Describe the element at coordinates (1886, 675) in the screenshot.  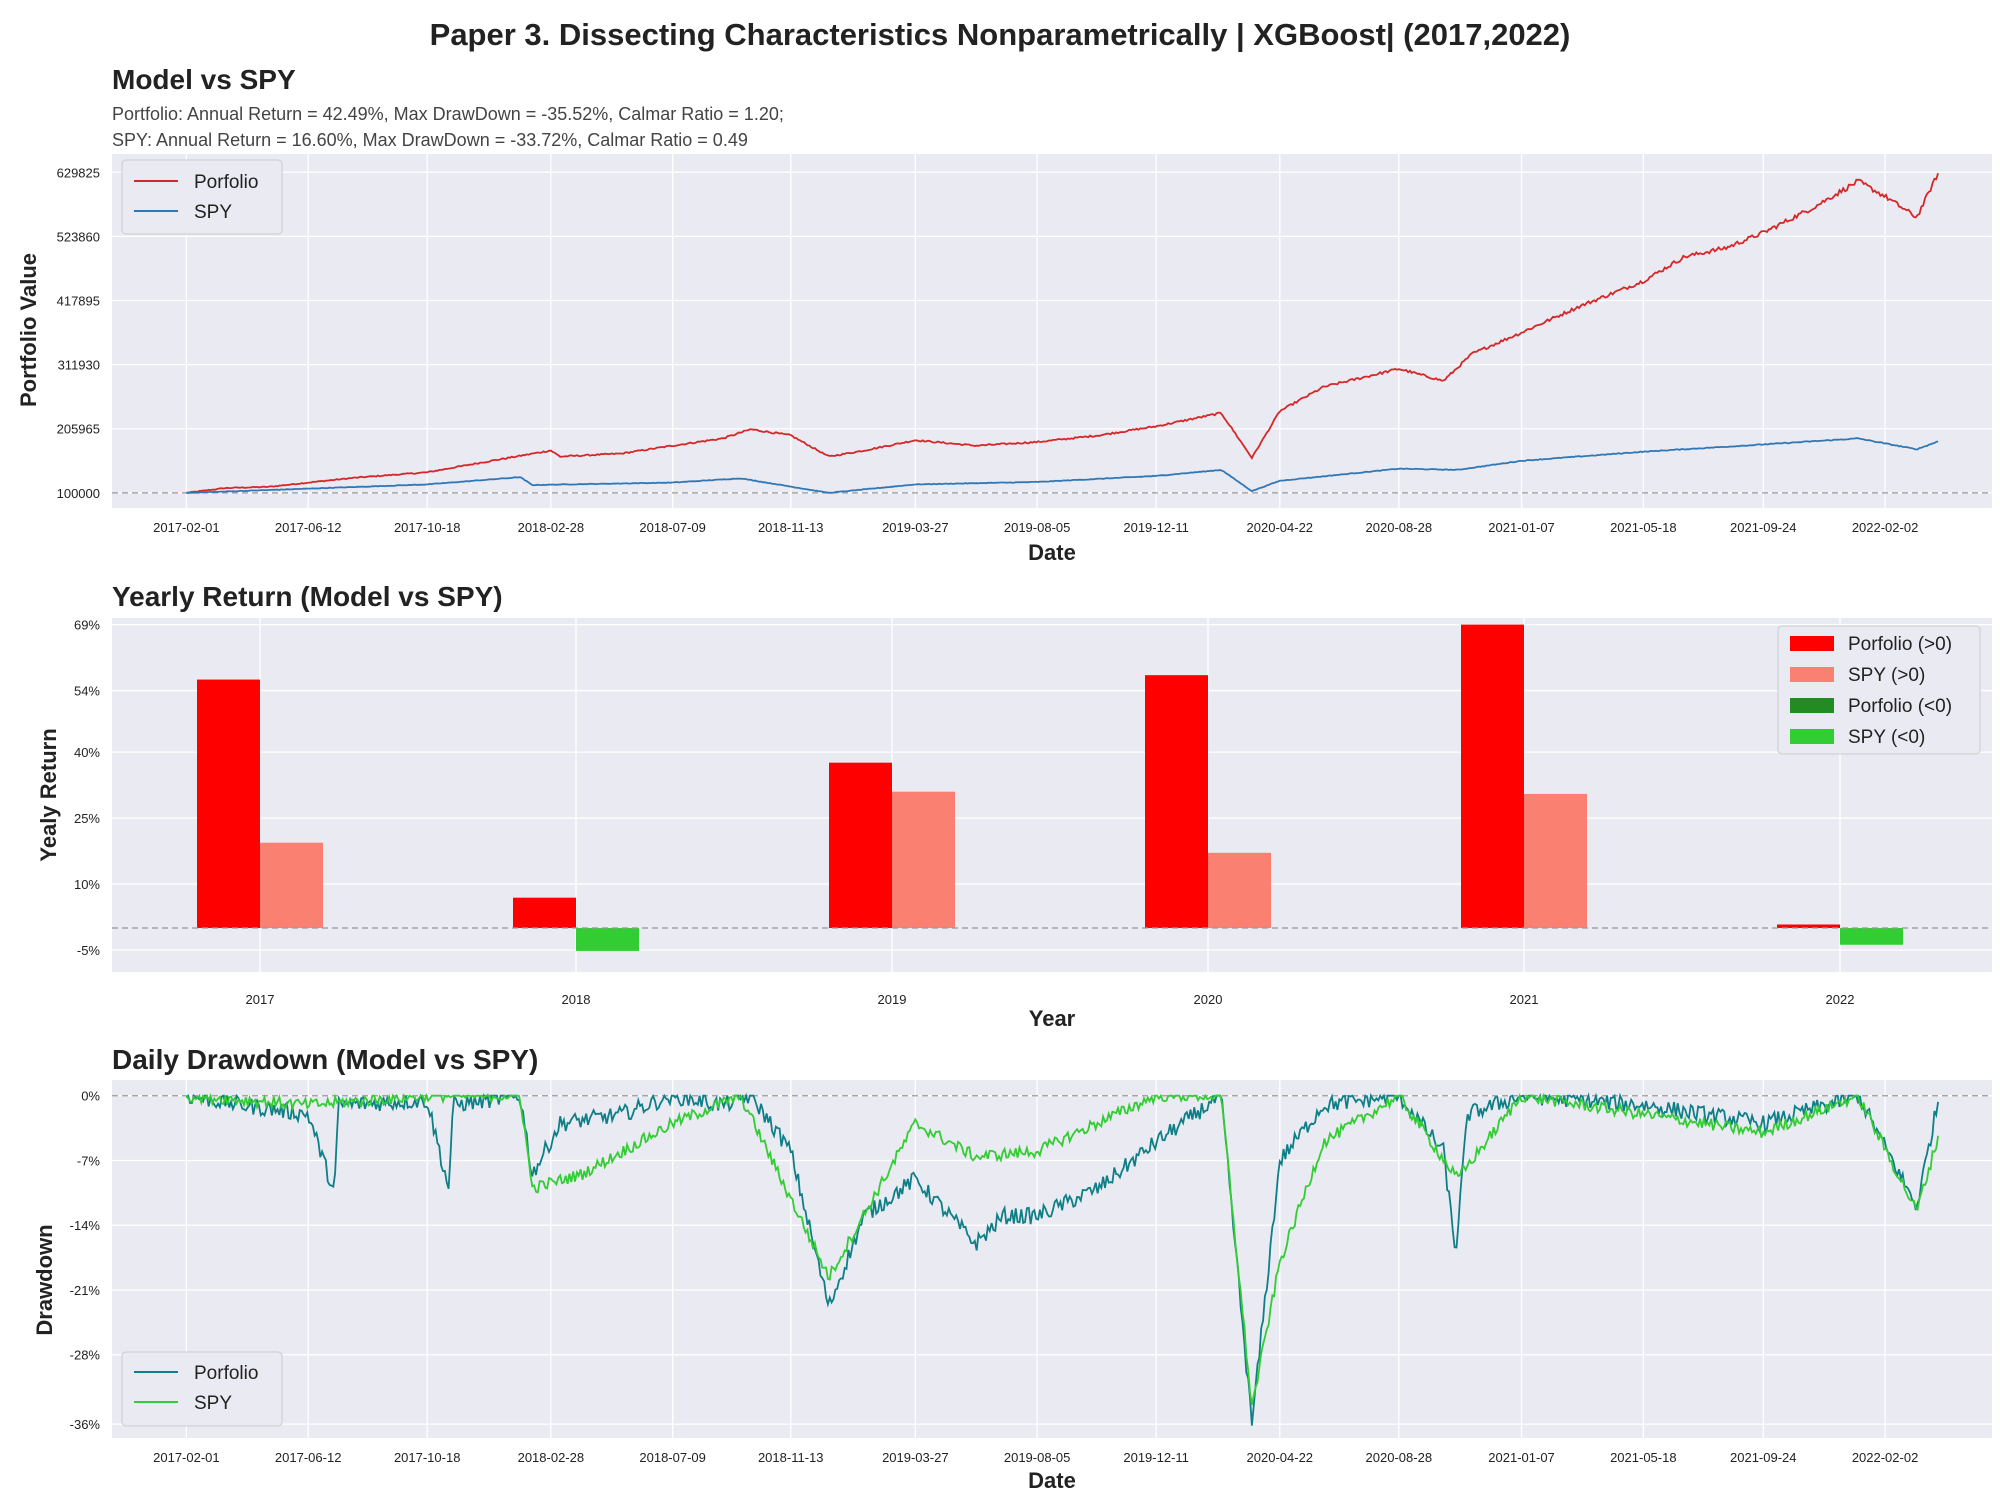
I see `panel2-legend-label: SPY (>0)` at that location.